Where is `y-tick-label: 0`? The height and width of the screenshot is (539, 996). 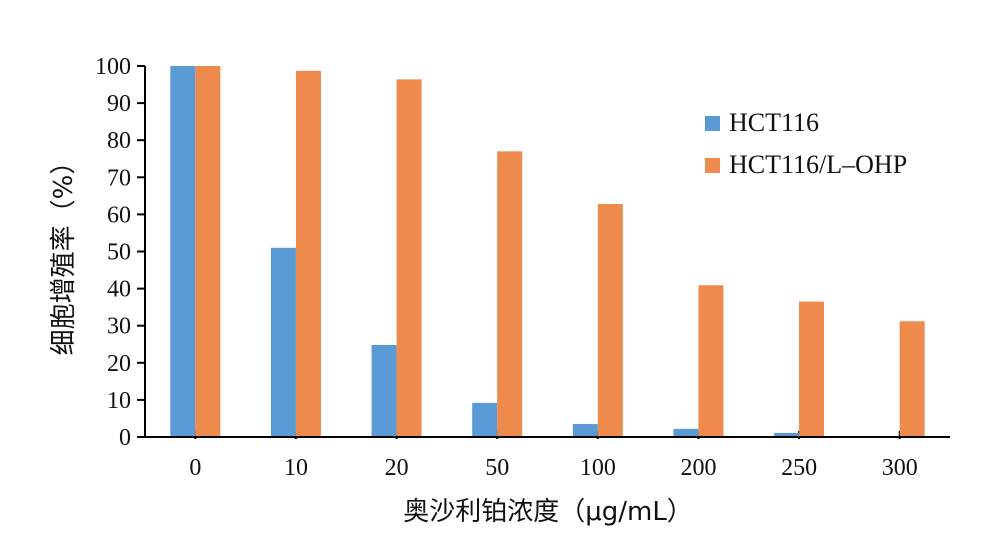 y-tick-label: 0 is located at coordinates (125, 438).